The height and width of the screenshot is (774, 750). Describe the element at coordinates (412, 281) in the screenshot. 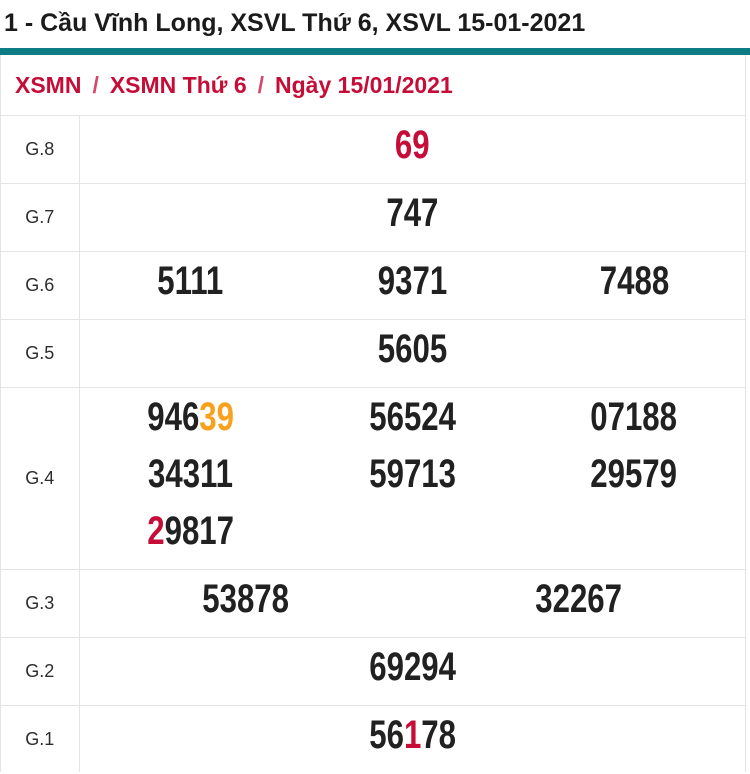

I see `prize-number: 9371` at that location.